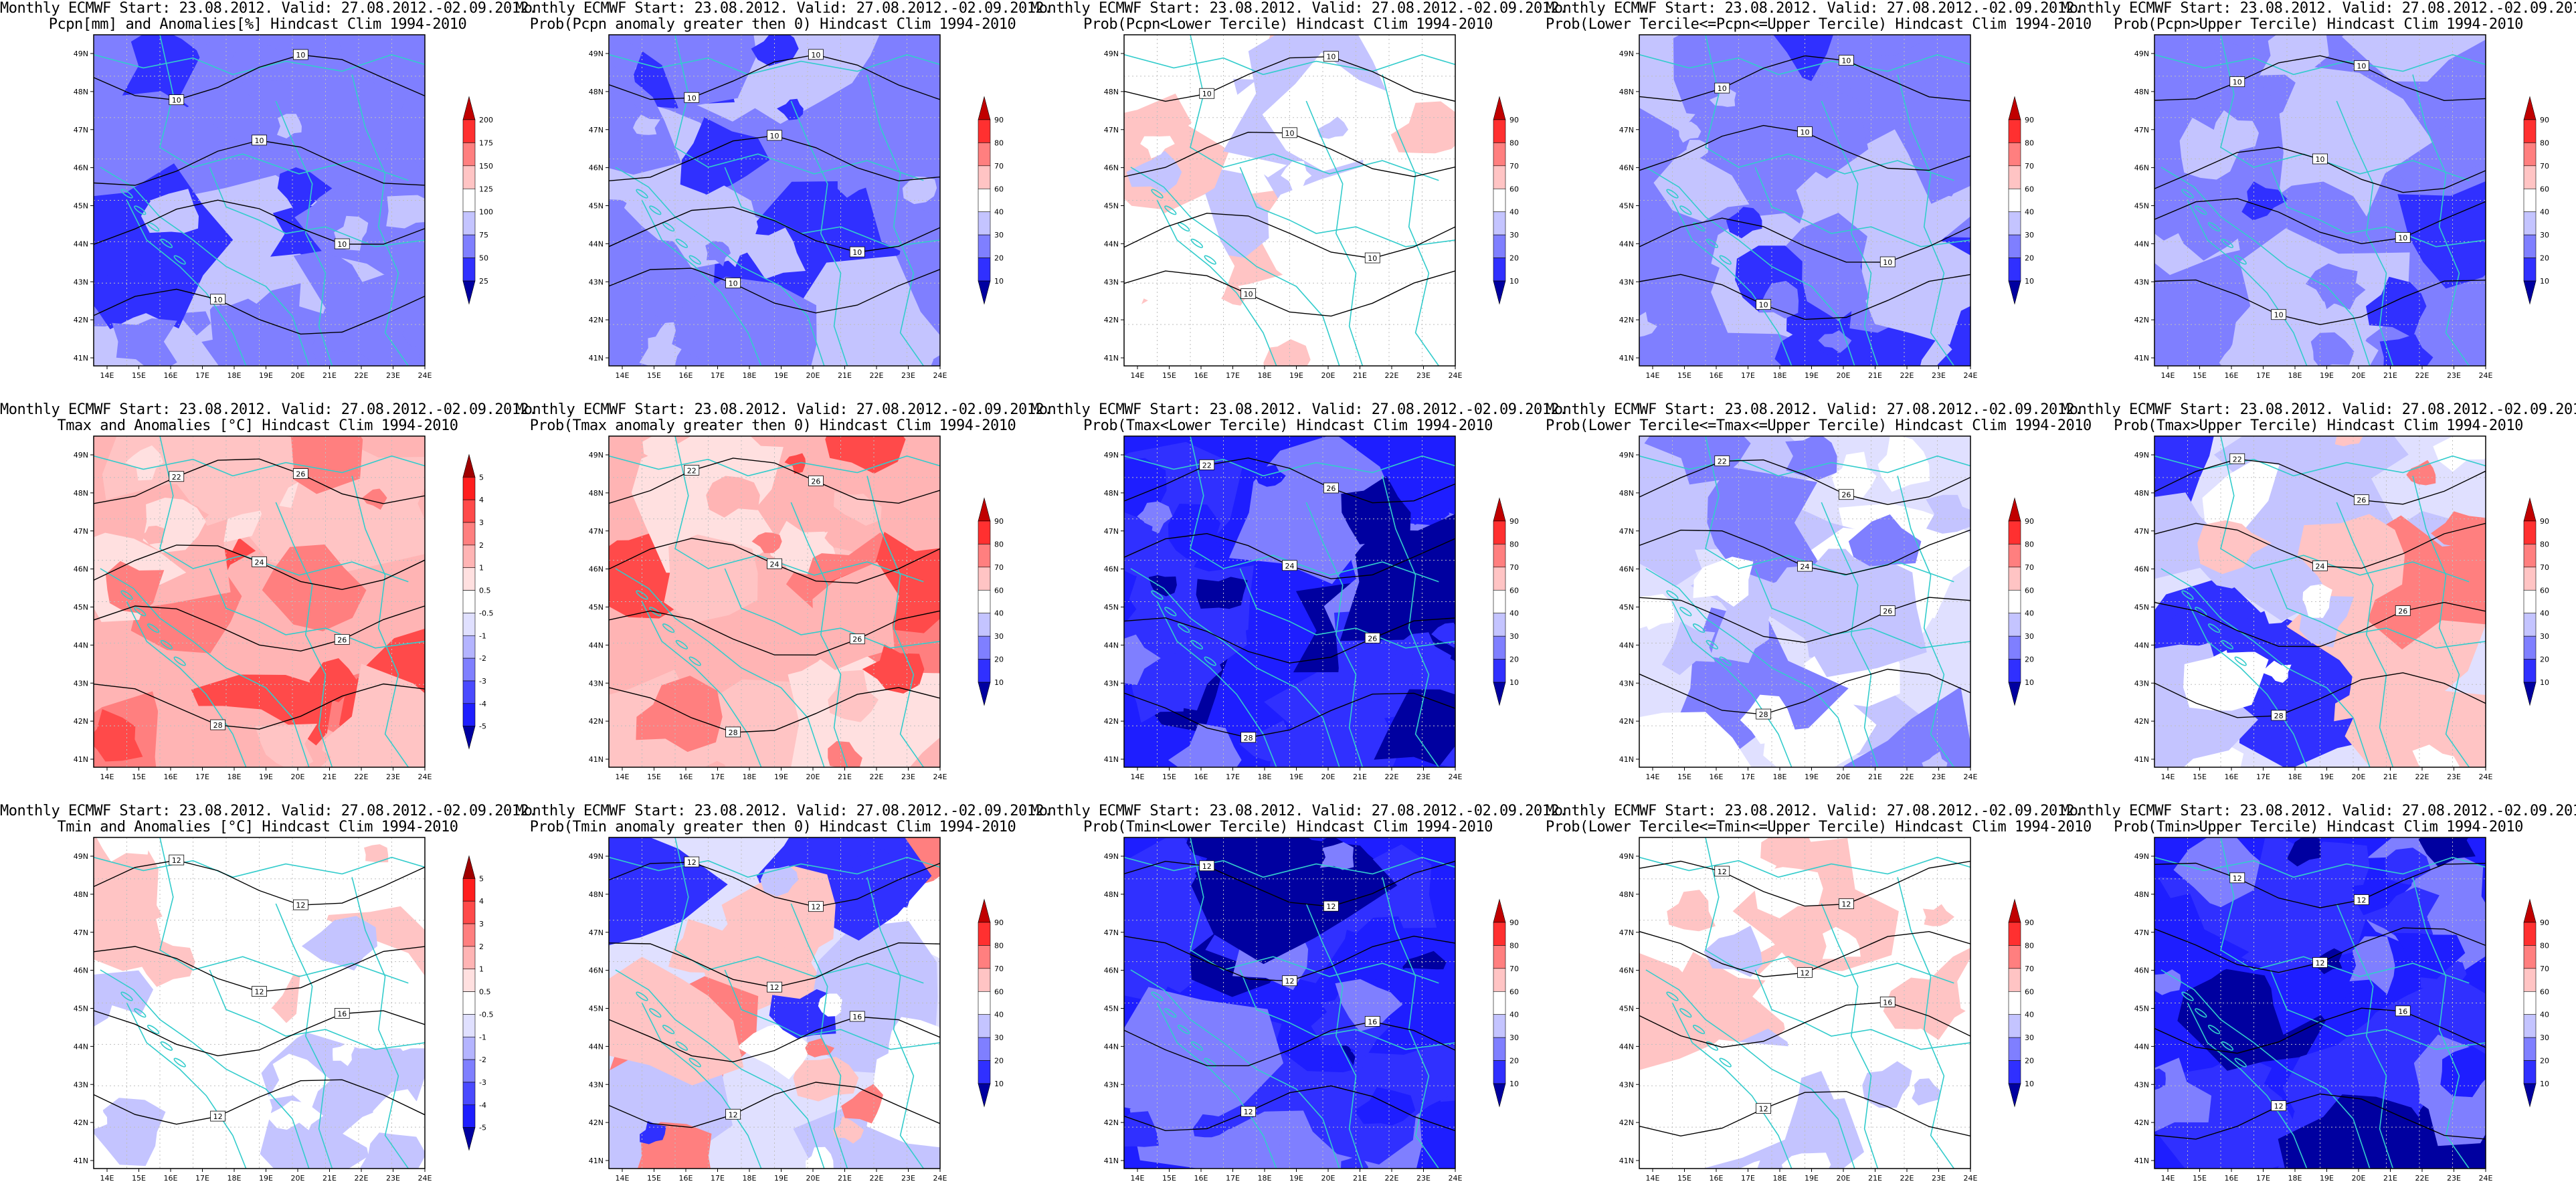 This screenshot has height=1204, width=2576. Describe the element at coordinates (1331, 488) in the screenshot. I see `isoline-label: 26` at that location.